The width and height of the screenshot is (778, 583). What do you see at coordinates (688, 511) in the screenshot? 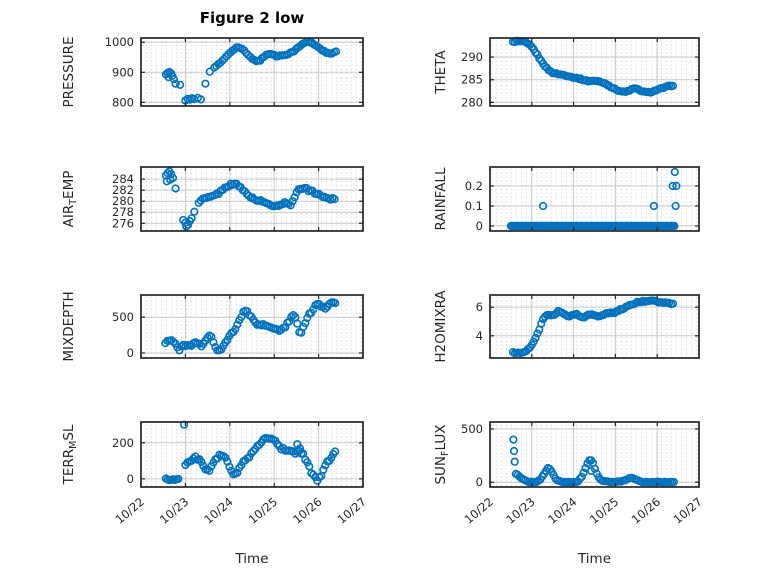
I see `x-tick-label: 10/27` at bounding box center [688, 511].